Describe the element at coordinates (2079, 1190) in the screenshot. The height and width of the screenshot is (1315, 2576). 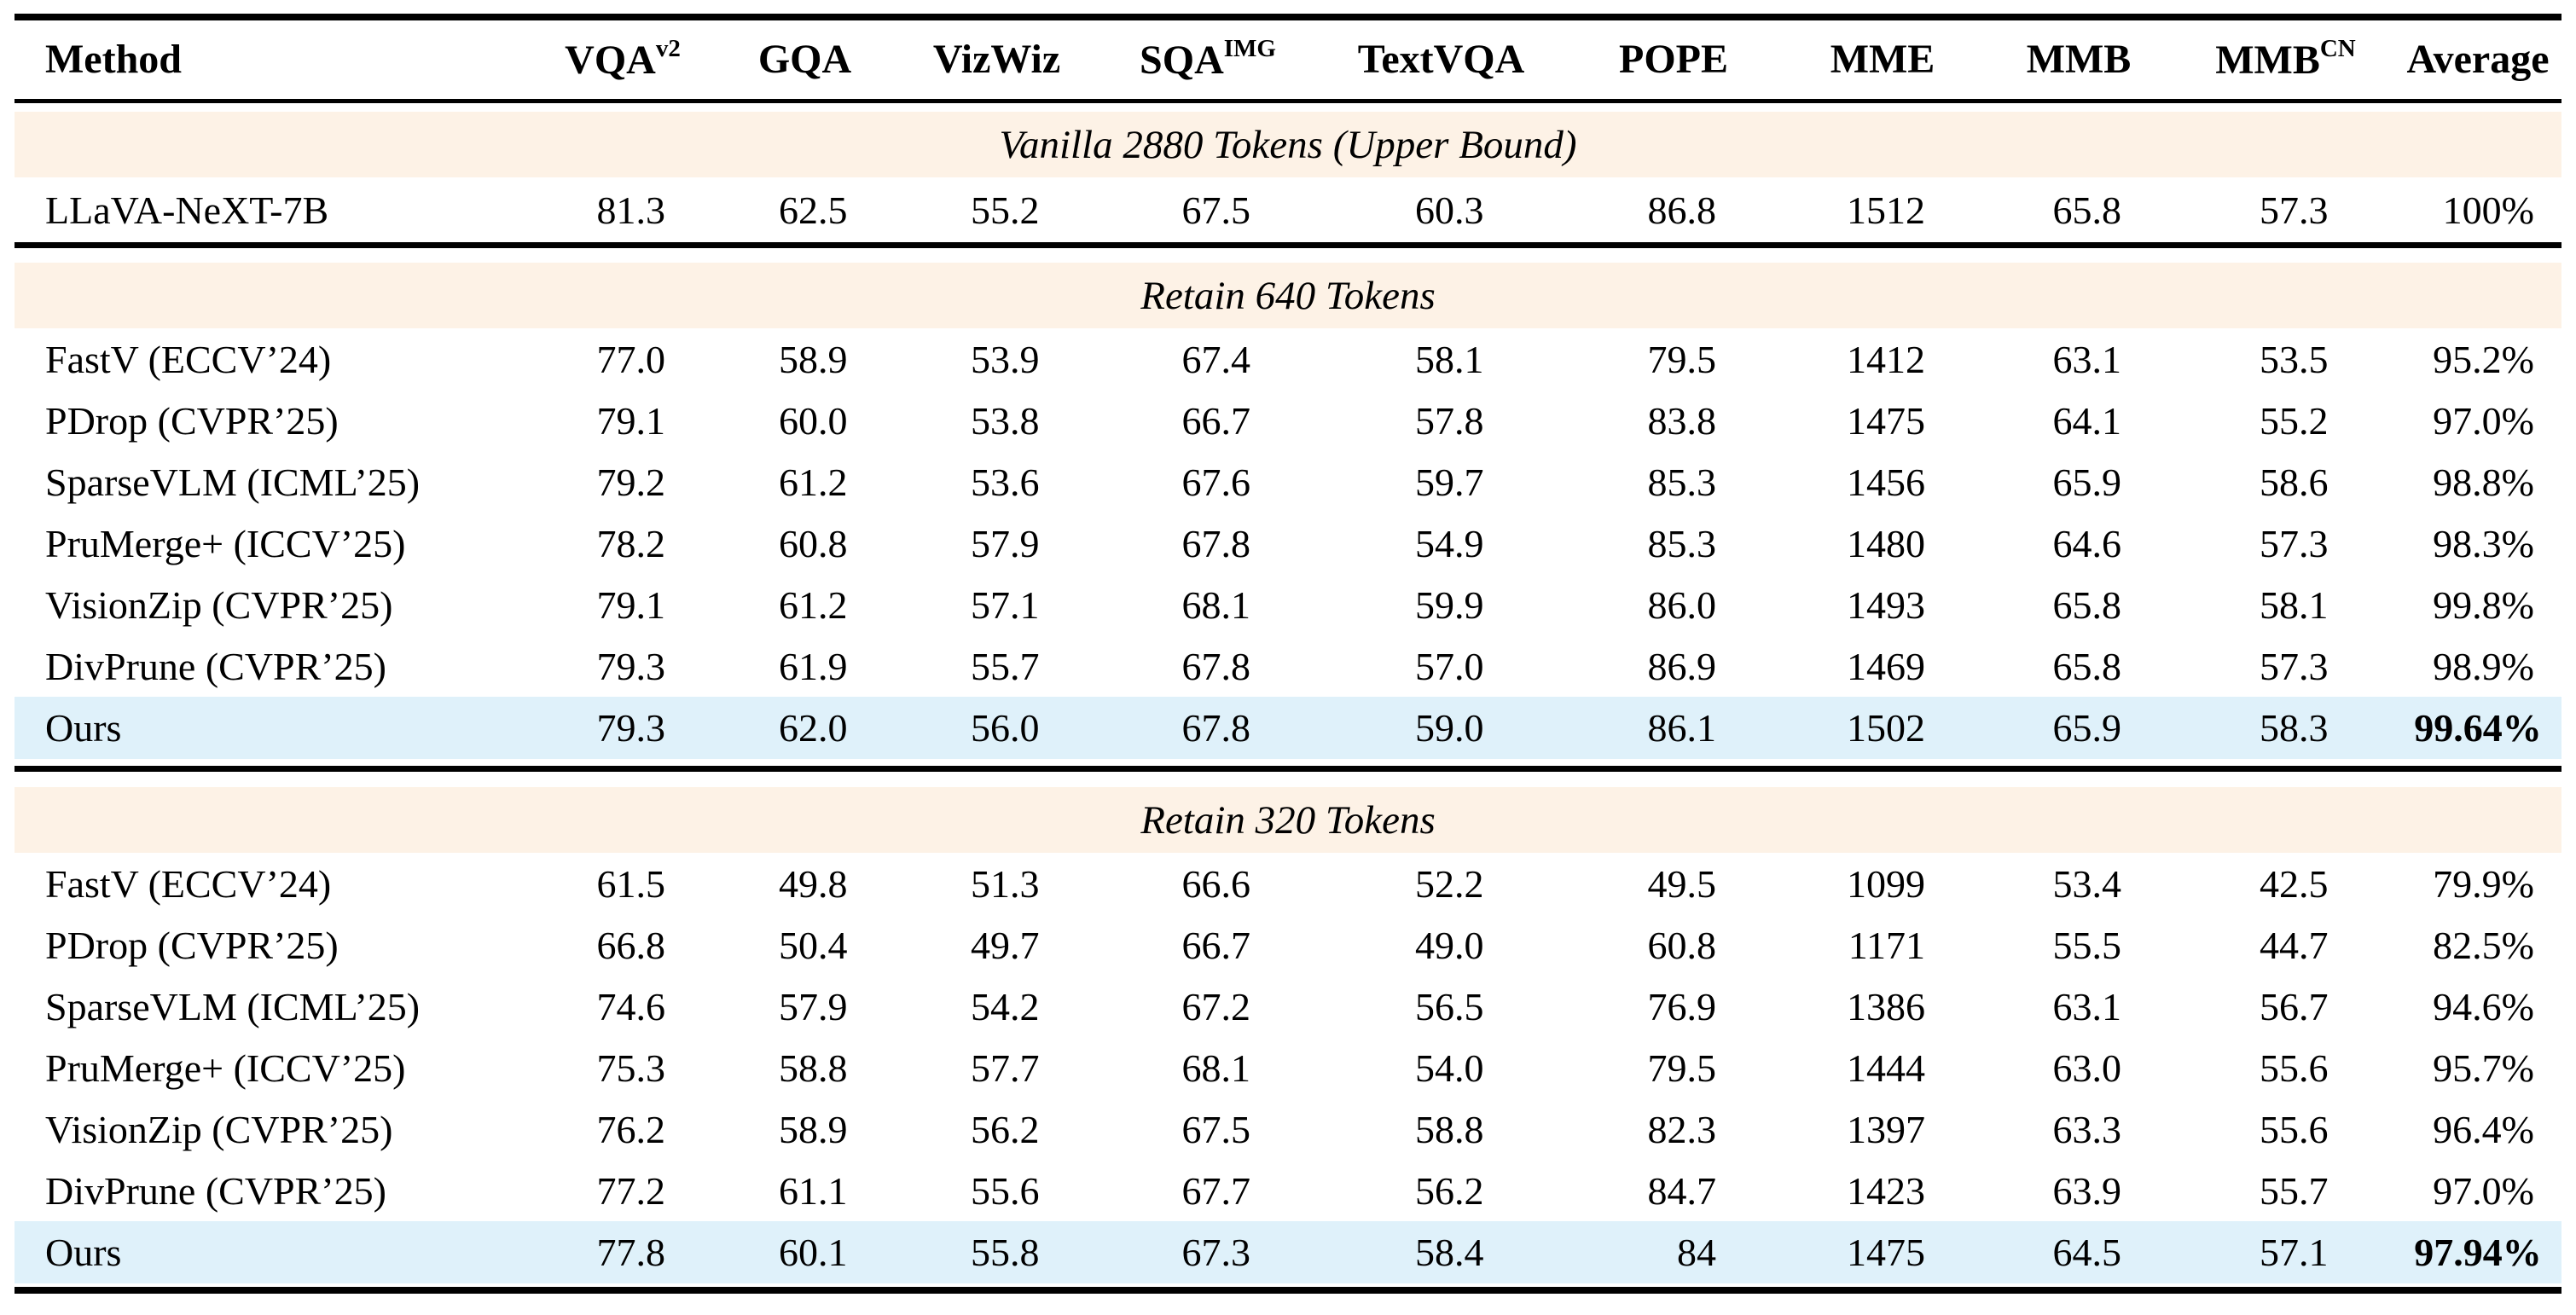
I see `score-cell: 63.9` at that location.